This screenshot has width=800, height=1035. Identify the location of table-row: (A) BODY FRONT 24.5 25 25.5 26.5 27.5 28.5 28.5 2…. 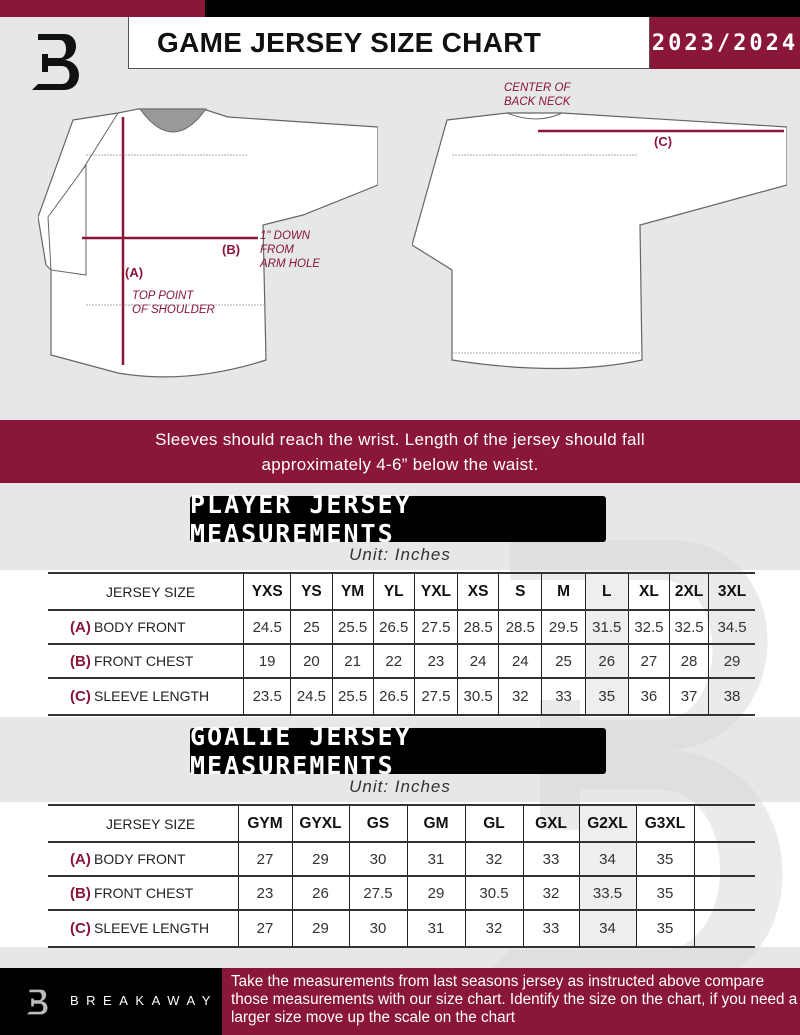
(401, 627).